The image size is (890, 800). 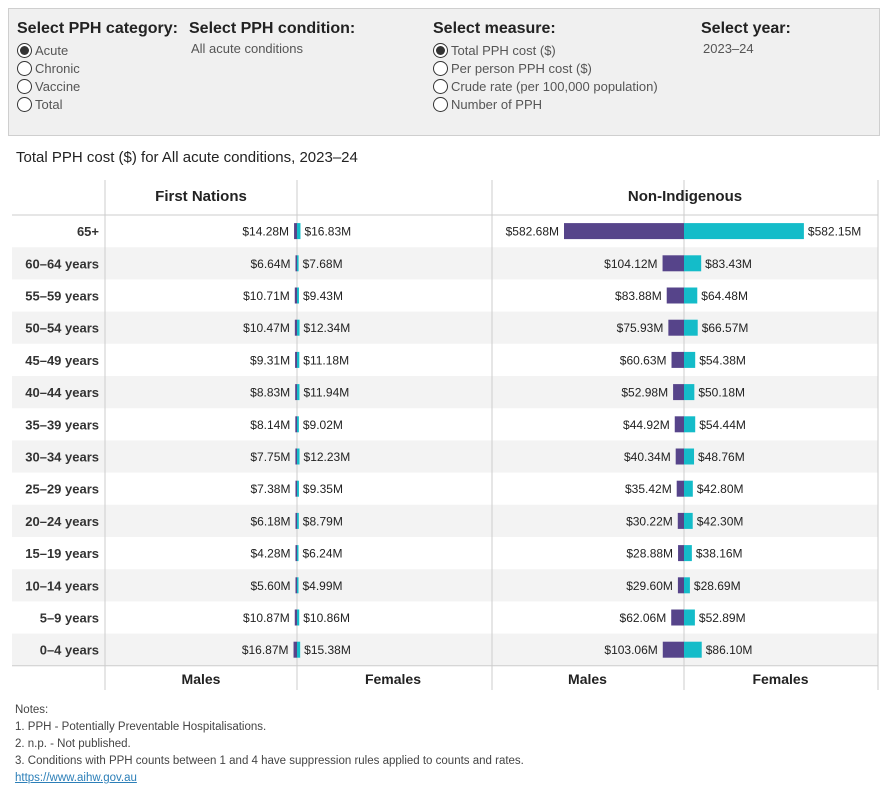 What do you see at coordinates (545, 68) in the screenshot?
I see `measure-option: Per person PPH cost ($)` at bounding box center [545, 68].